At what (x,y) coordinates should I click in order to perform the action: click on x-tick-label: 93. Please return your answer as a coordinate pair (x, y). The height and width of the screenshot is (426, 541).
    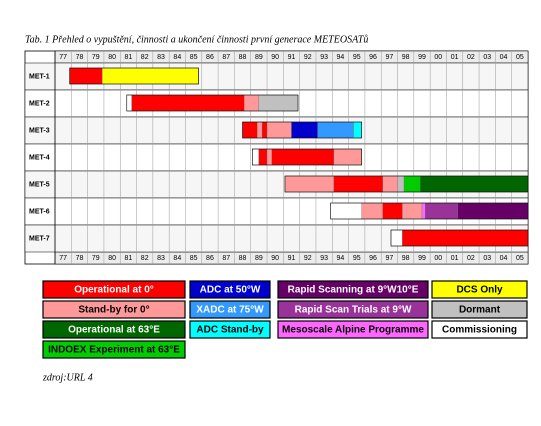
    Looking at the image, I should click on (324, 57).